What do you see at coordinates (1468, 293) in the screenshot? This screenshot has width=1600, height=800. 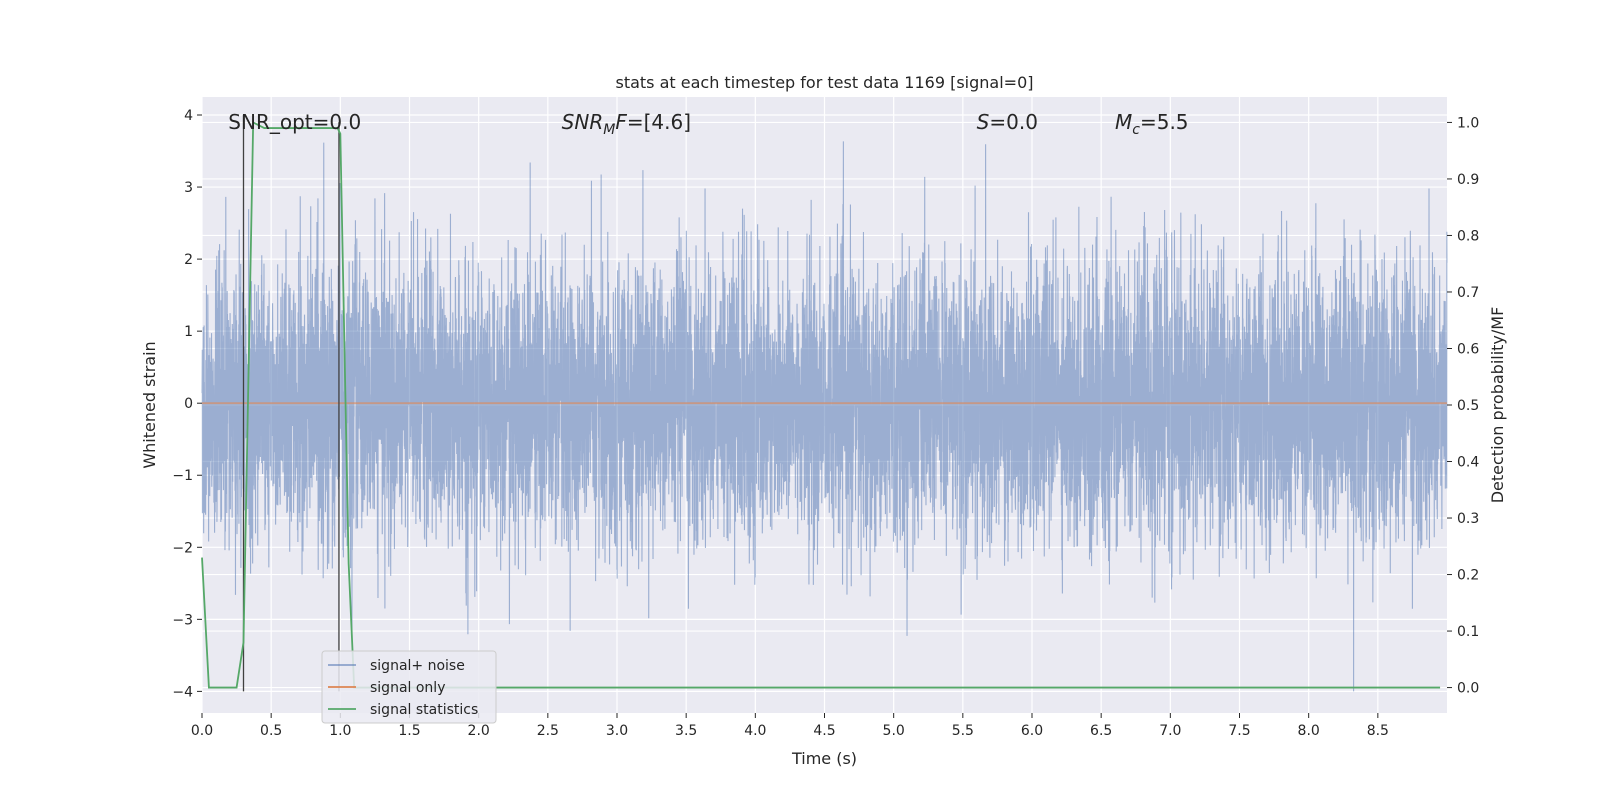 I see `y-right-tick-label-7: 0.7` at bounding box center [1468, 293].